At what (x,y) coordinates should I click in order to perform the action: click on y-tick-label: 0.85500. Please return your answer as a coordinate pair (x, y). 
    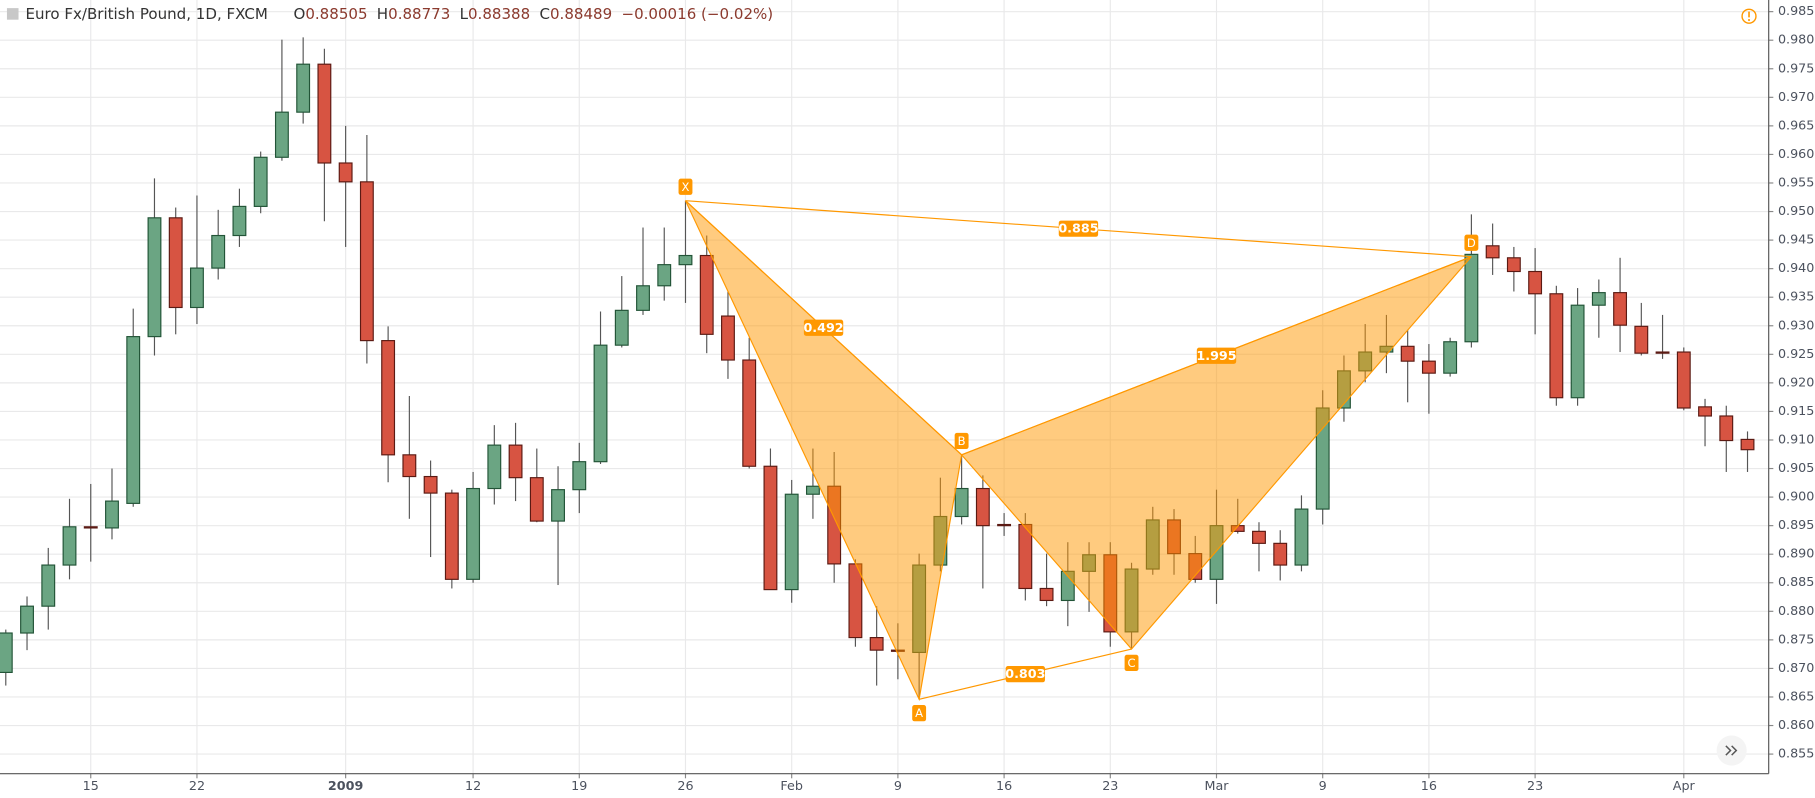
    Looking at the image, I should click on (1796, 754).